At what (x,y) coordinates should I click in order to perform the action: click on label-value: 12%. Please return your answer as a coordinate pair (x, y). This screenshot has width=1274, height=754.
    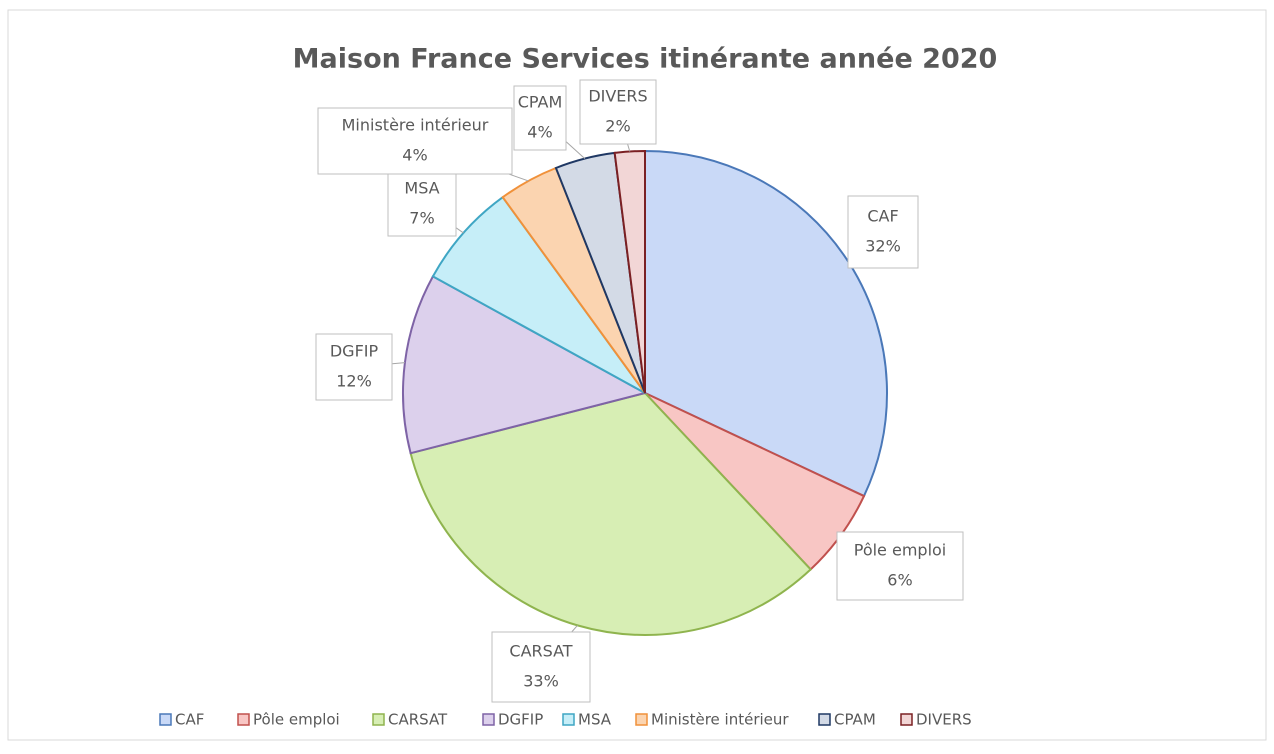
    Looking at the image, I should click on (354, 381).